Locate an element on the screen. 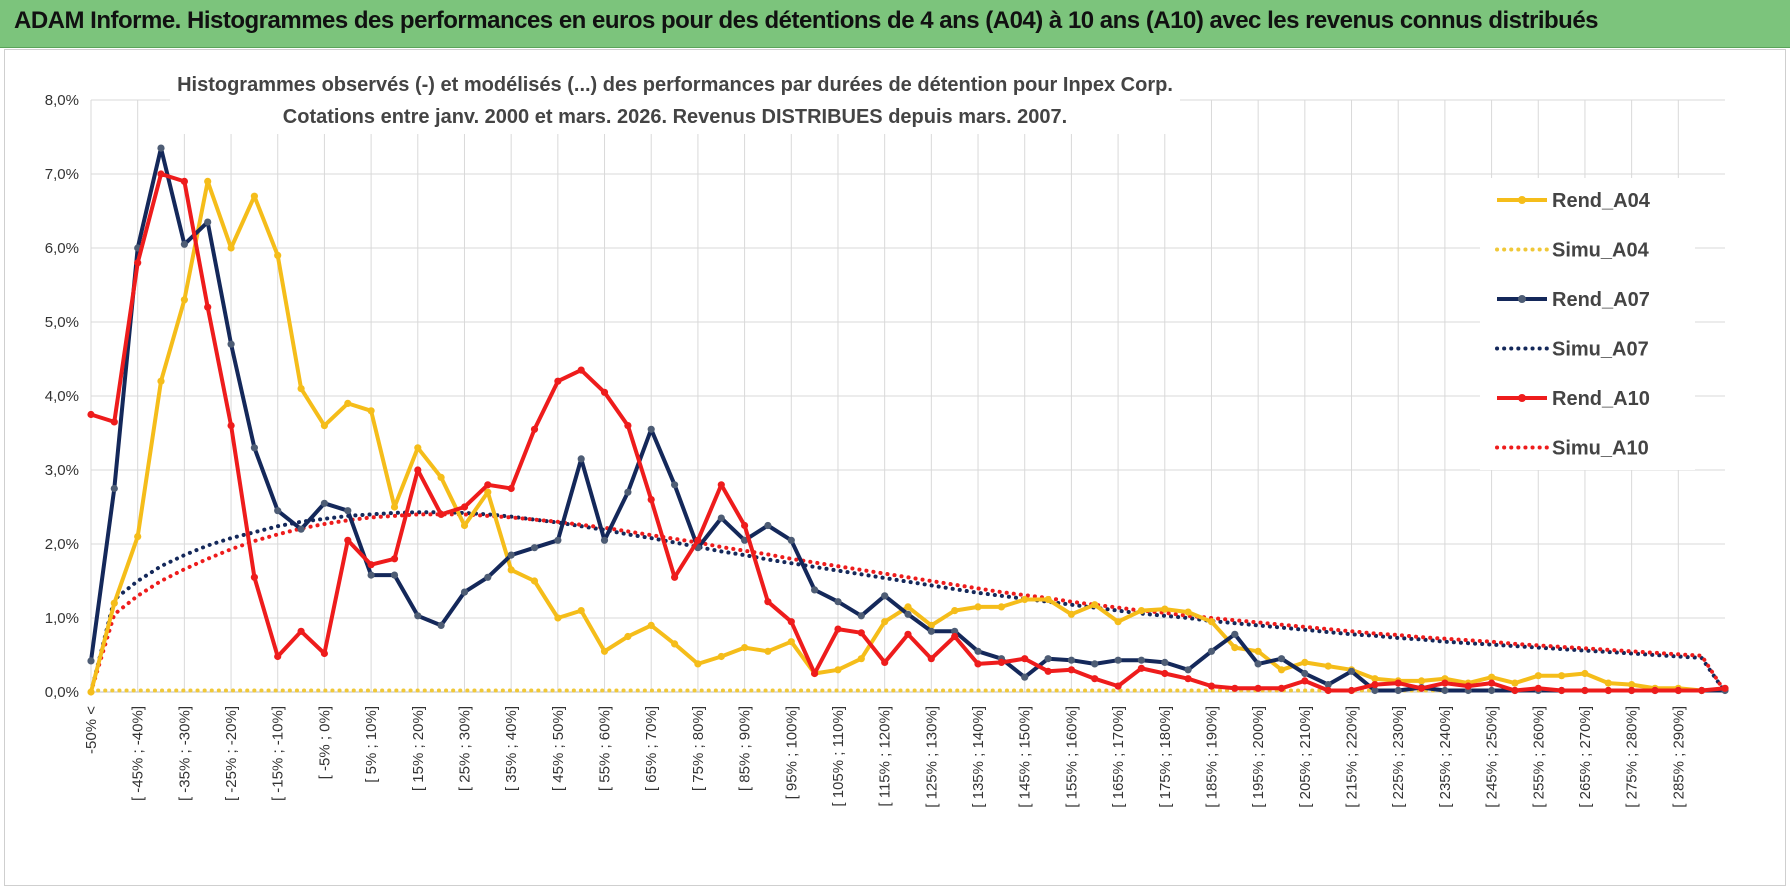  x-tick-label: [ 175% ; 180%] is located at coordinates (1165, 757).